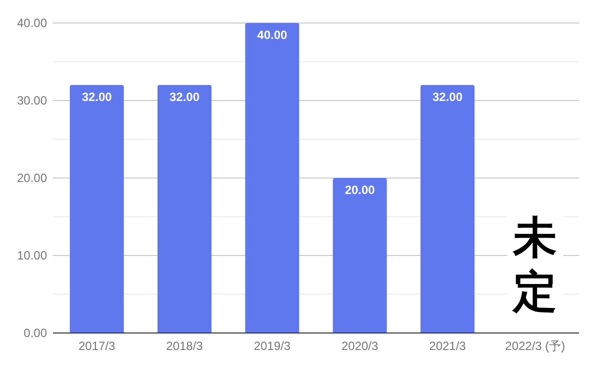  What do you see at coordinates (32, 101) in the screenshot?
I see `y-tick-label: 30.00` at bounding box center [32, 101].